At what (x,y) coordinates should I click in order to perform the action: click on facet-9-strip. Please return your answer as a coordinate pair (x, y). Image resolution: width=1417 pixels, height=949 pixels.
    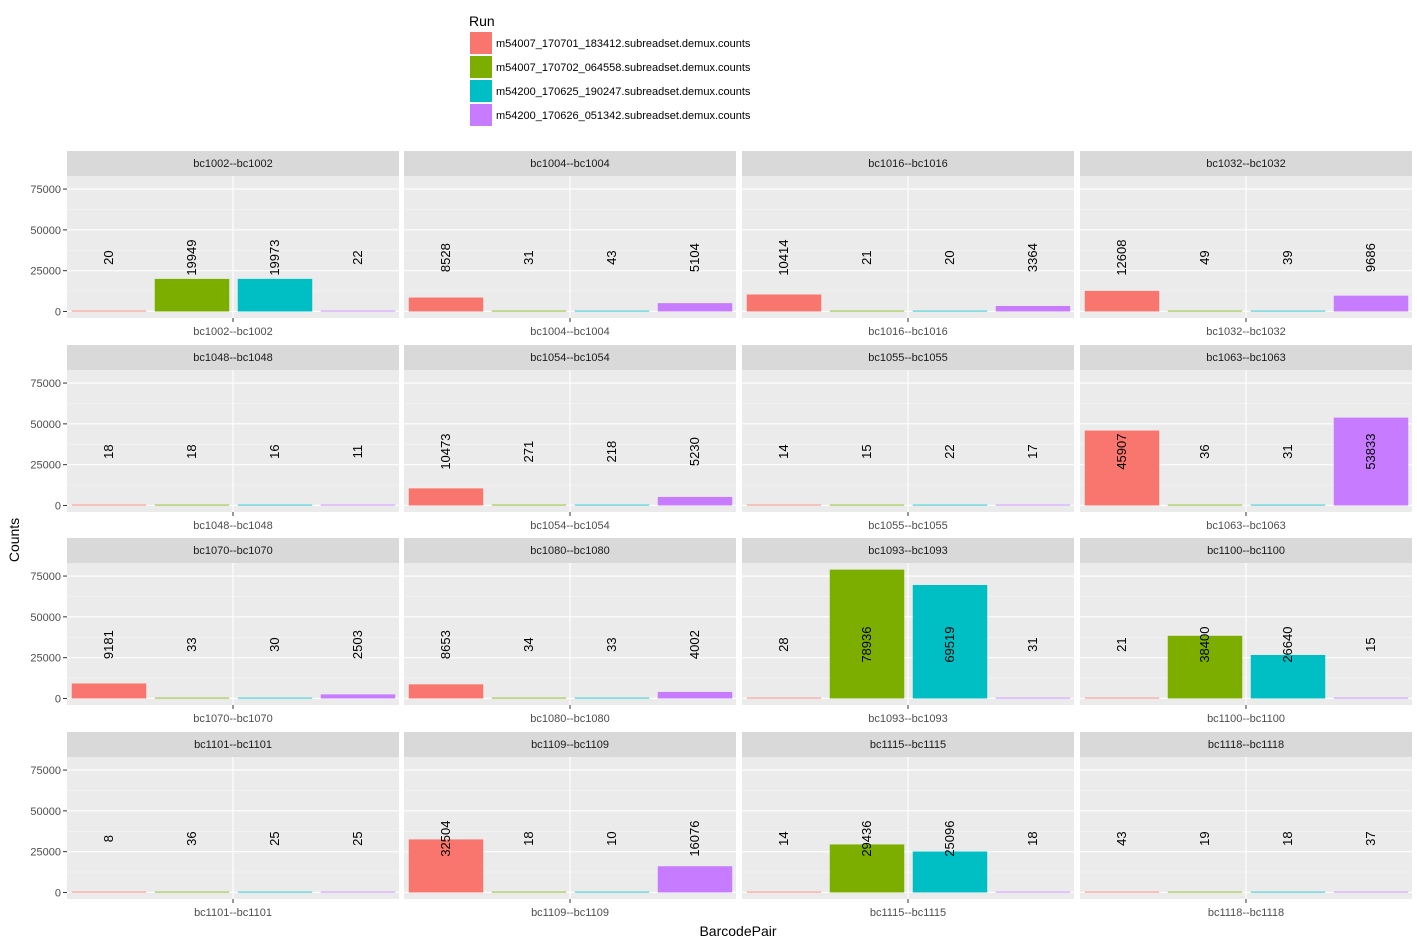
    Looking at the image, I should click on (233, 550).